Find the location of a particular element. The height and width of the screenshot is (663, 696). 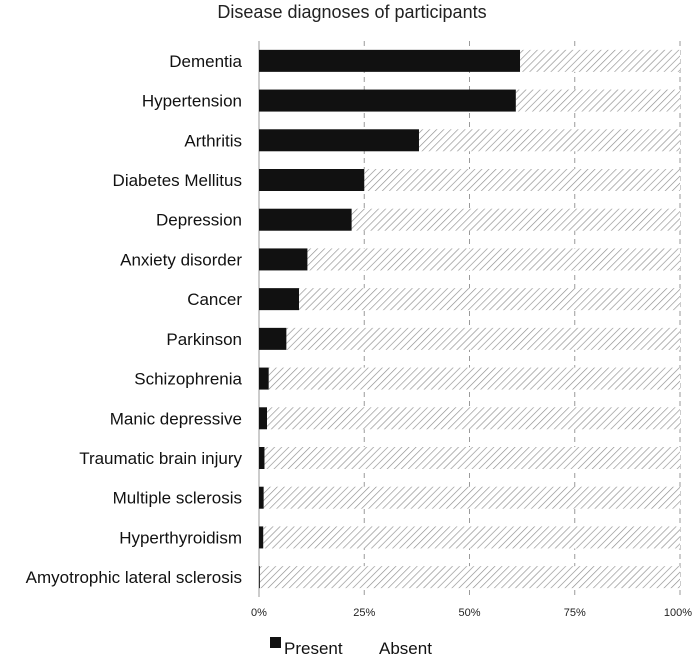

bar-present-amyotrophic-lateral-sclerosis is located at coordinates (259, 577).